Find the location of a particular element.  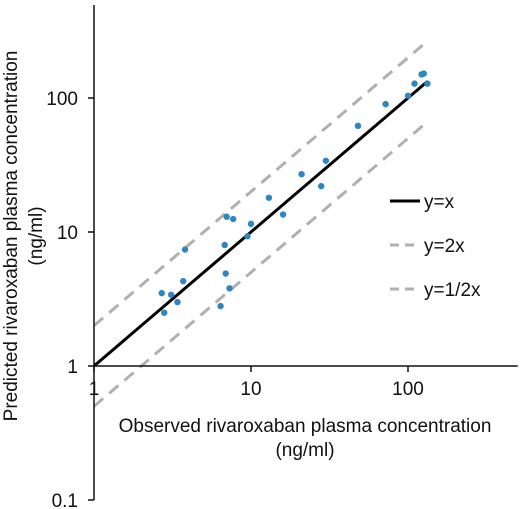

y-axis-unit: (ng/ml) is located at coordinates (36, 235).